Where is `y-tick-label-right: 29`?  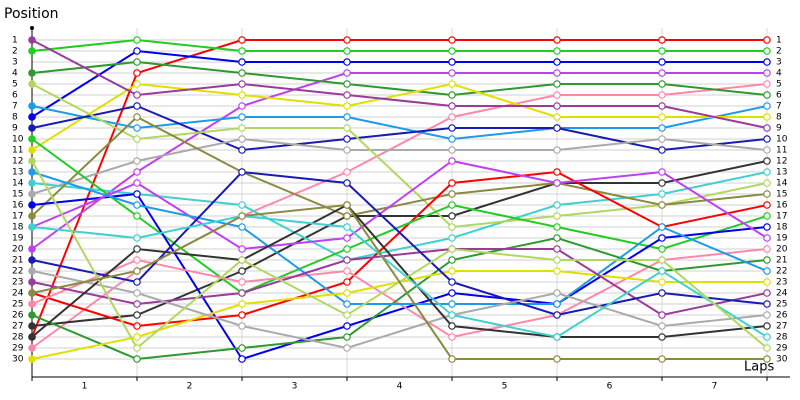 y-tick-label-right: 29 is located at coordinates (782, 349).